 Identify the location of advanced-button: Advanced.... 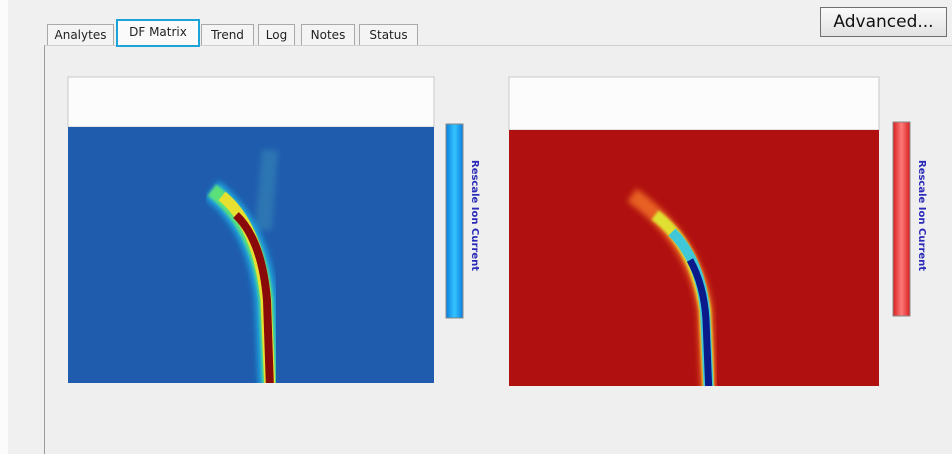
(883, 22).